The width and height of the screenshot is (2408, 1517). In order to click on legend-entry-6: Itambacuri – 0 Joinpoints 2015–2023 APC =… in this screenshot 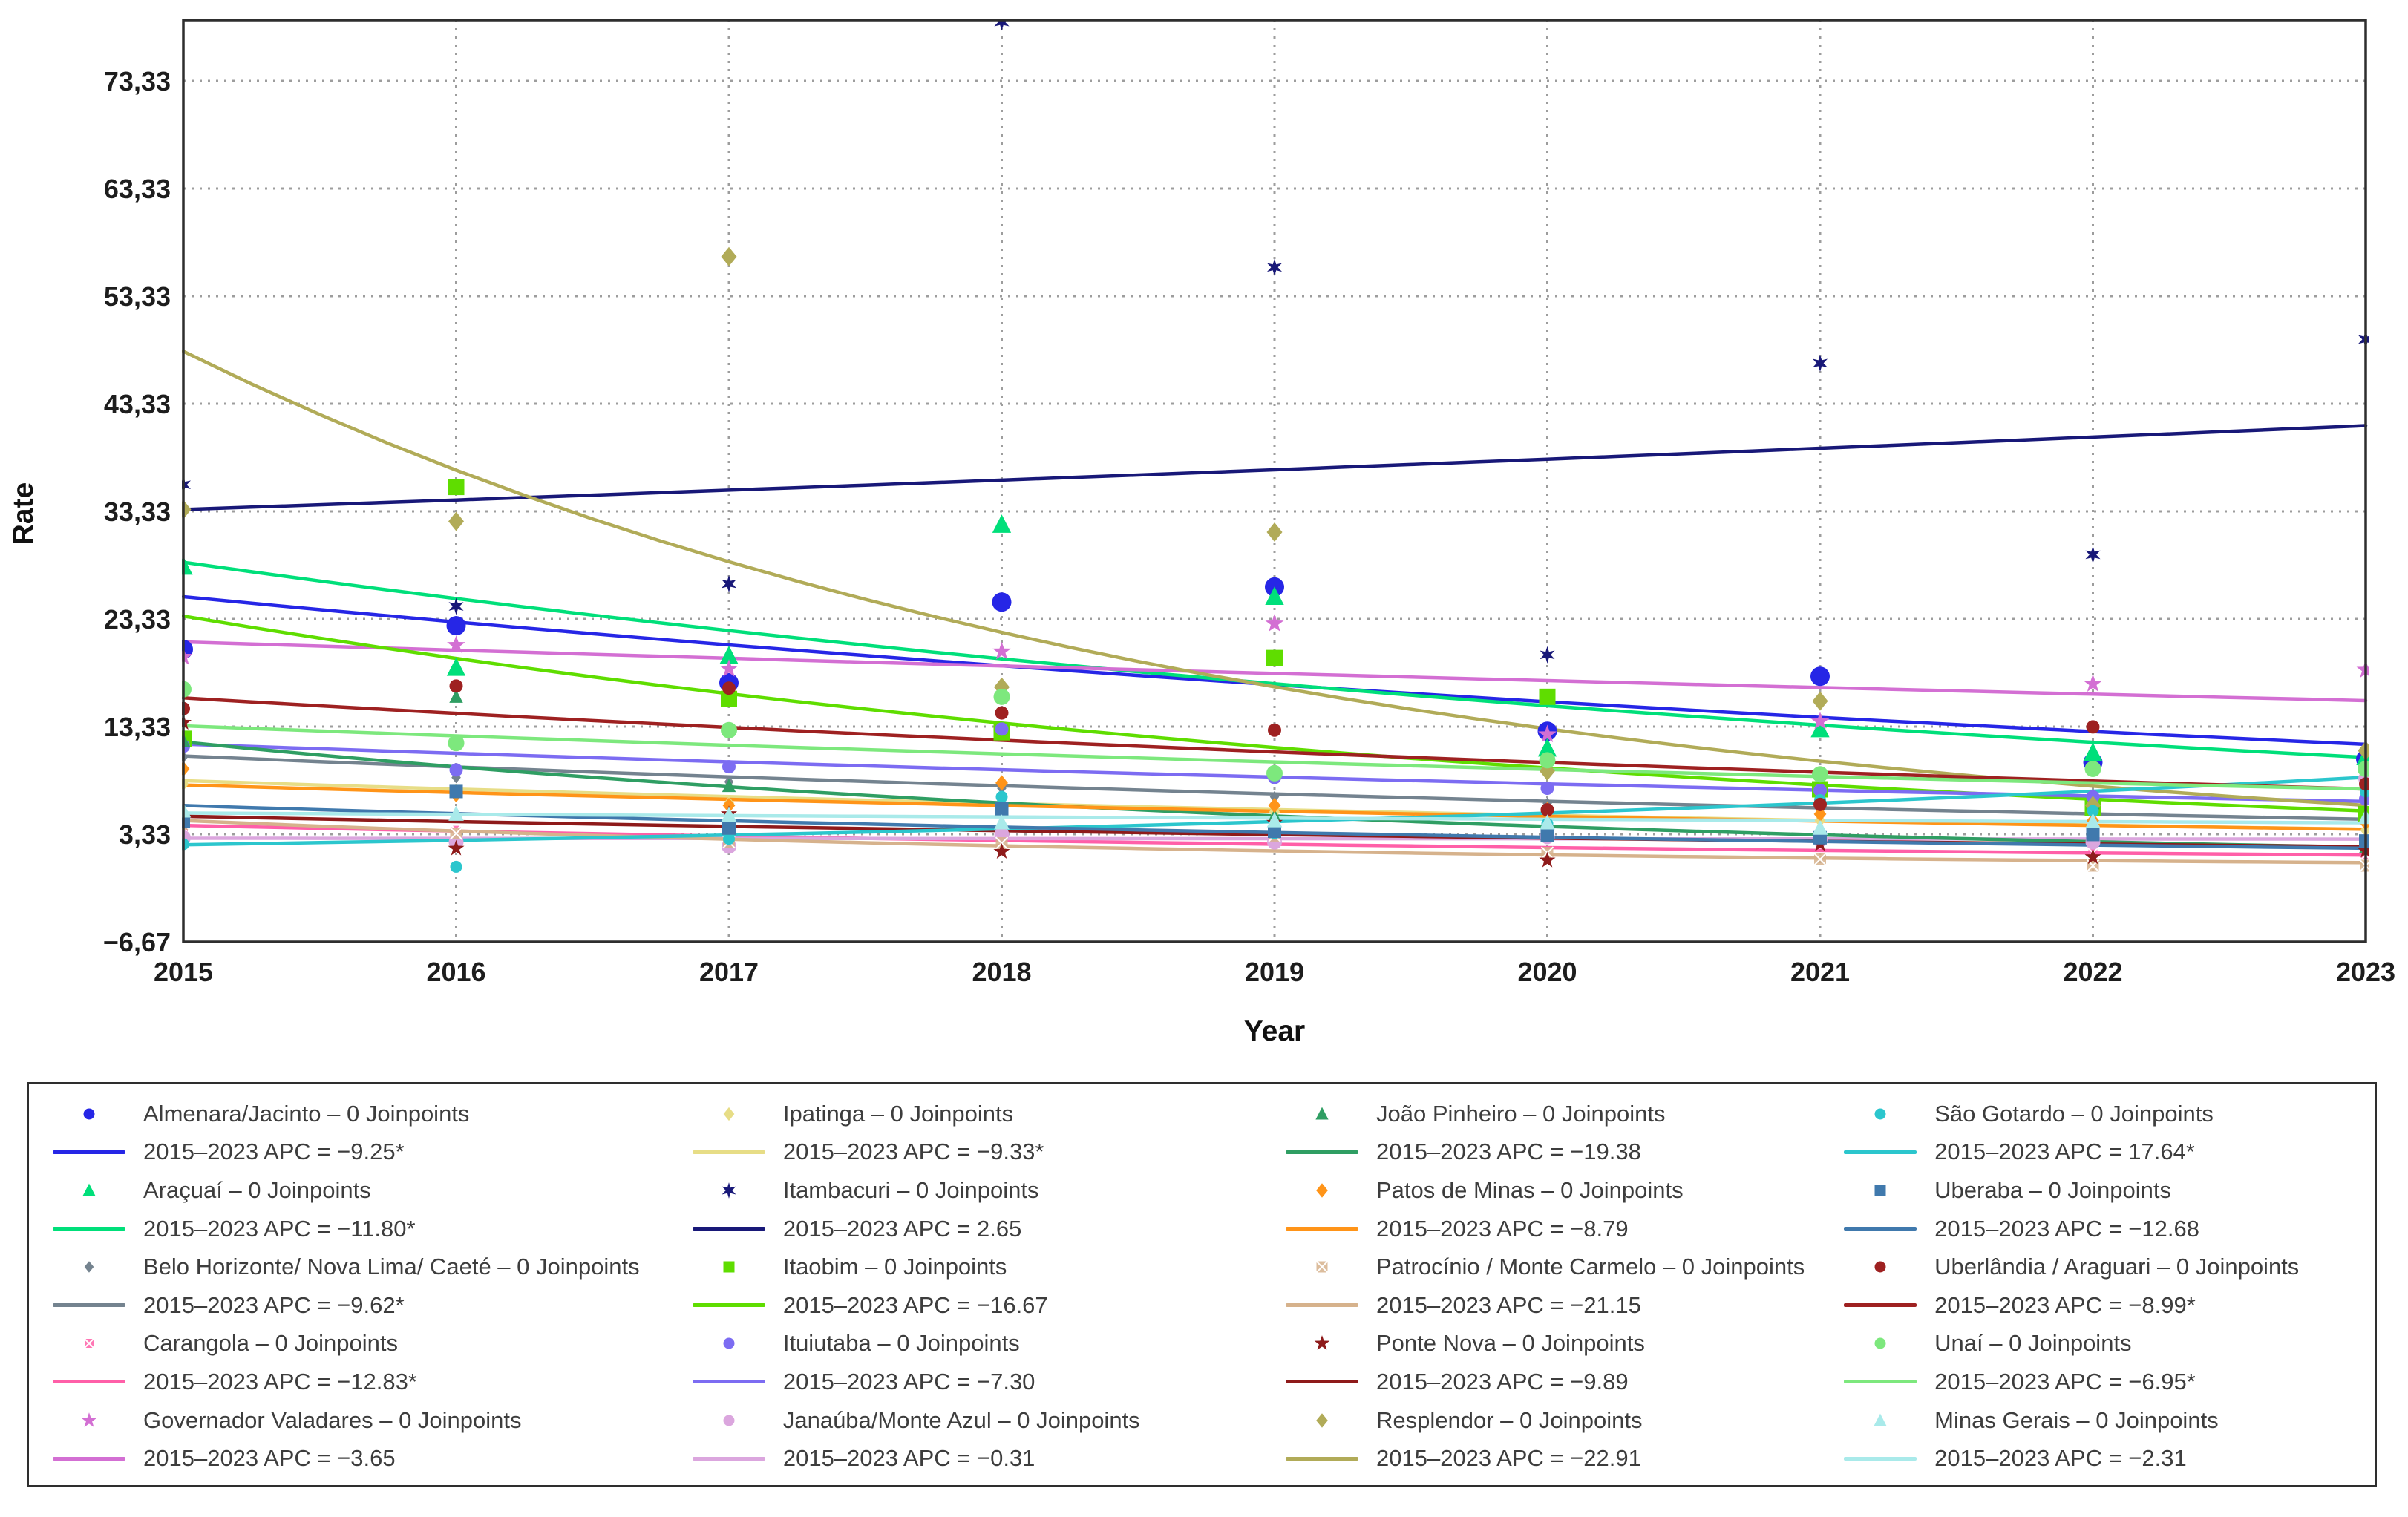, I will do `click(978, 1209)`.